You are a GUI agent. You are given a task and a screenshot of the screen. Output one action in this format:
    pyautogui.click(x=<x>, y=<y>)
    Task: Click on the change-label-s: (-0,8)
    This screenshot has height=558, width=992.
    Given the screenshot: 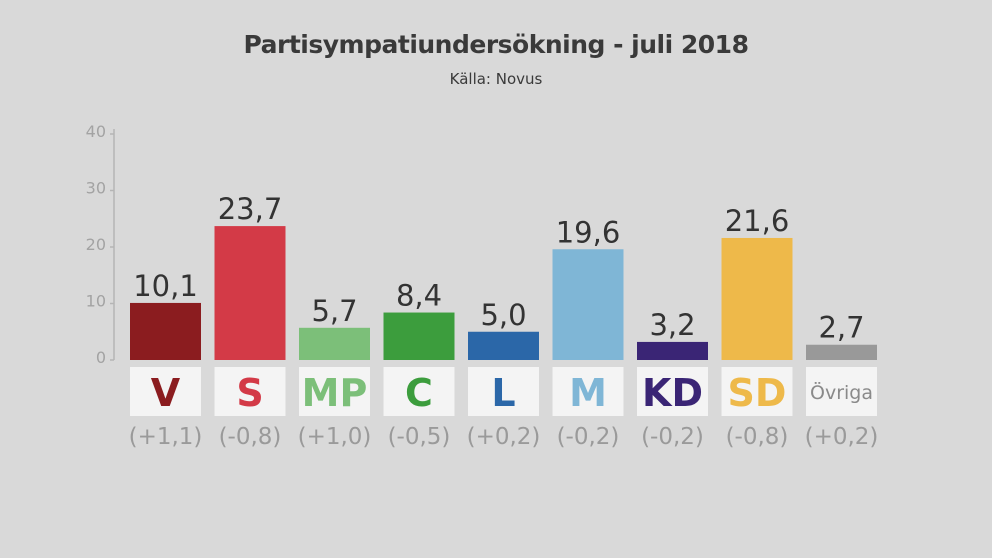 What is the action you would take?
    pyautogui.click(x=250, y=437)
    